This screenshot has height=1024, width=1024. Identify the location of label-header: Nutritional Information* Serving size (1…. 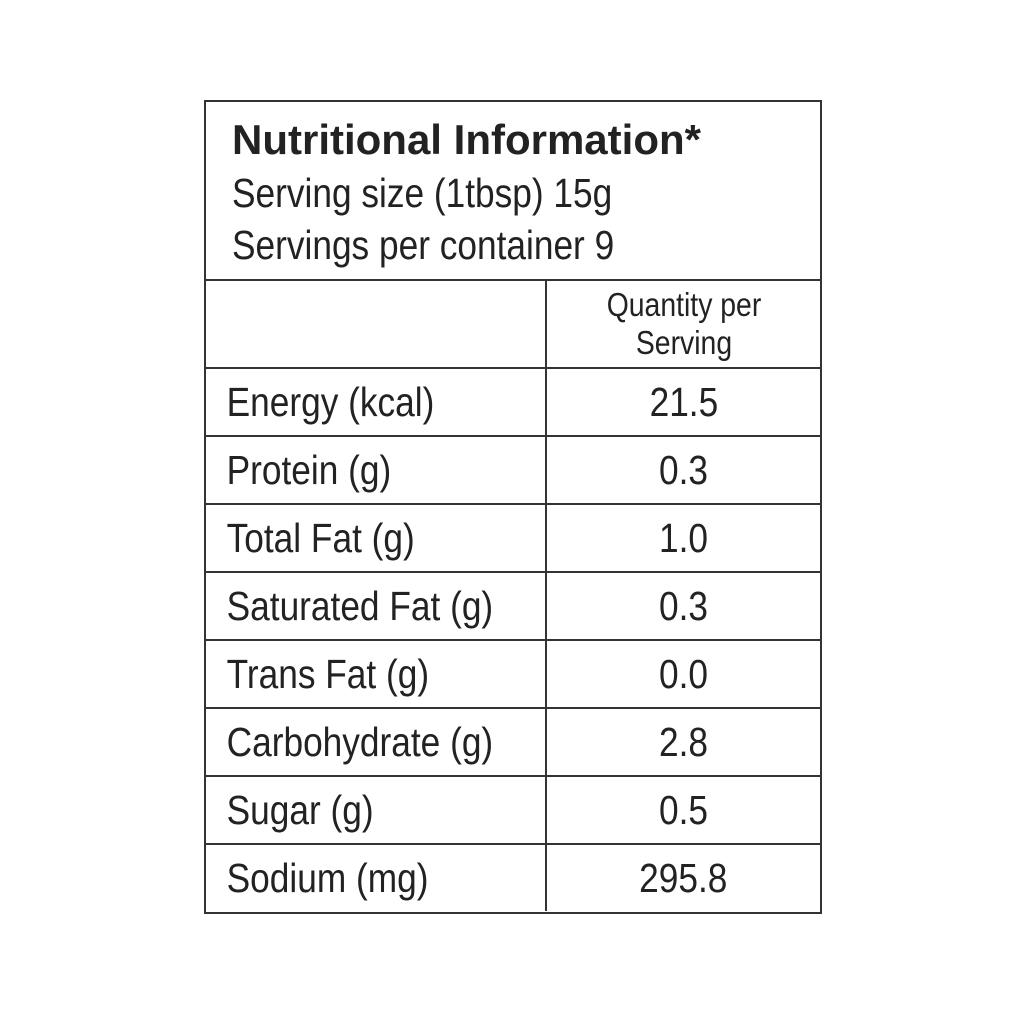
(513, 191).